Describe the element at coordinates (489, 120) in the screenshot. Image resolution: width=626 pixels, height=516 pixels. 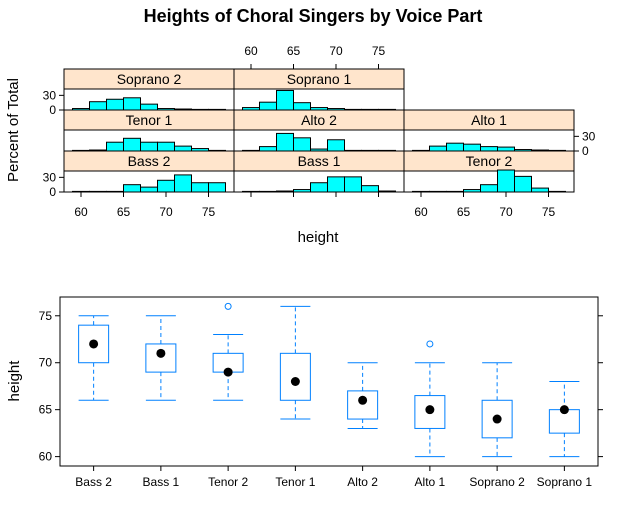
I see `strip-label: Alto 1` at that location.